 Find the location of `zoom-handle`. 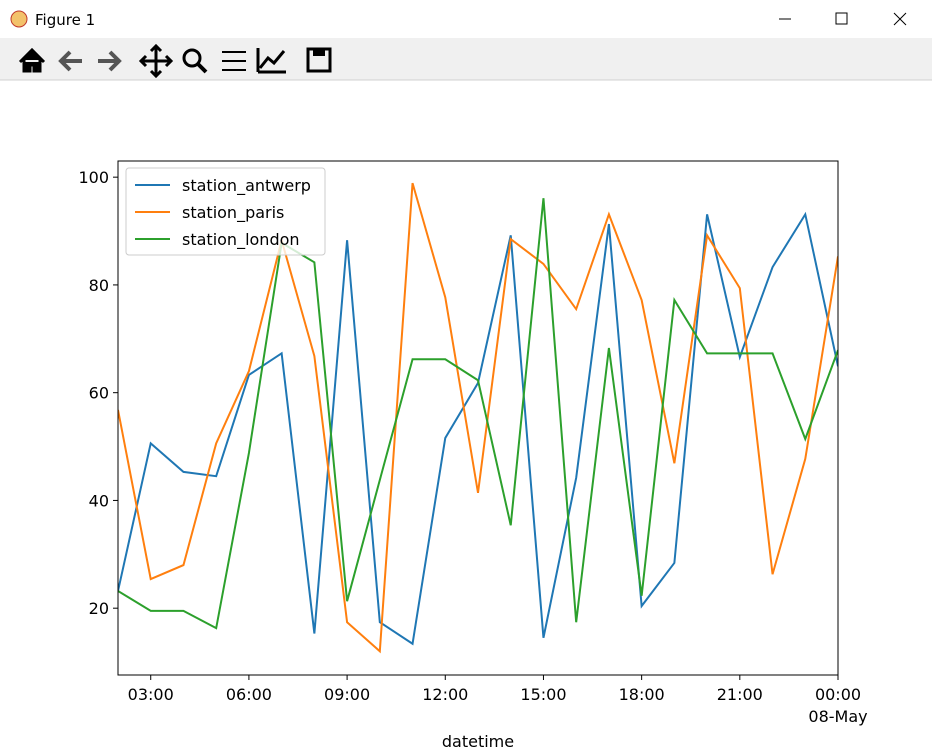

zoom-handle is located at coordinates (202, 68).